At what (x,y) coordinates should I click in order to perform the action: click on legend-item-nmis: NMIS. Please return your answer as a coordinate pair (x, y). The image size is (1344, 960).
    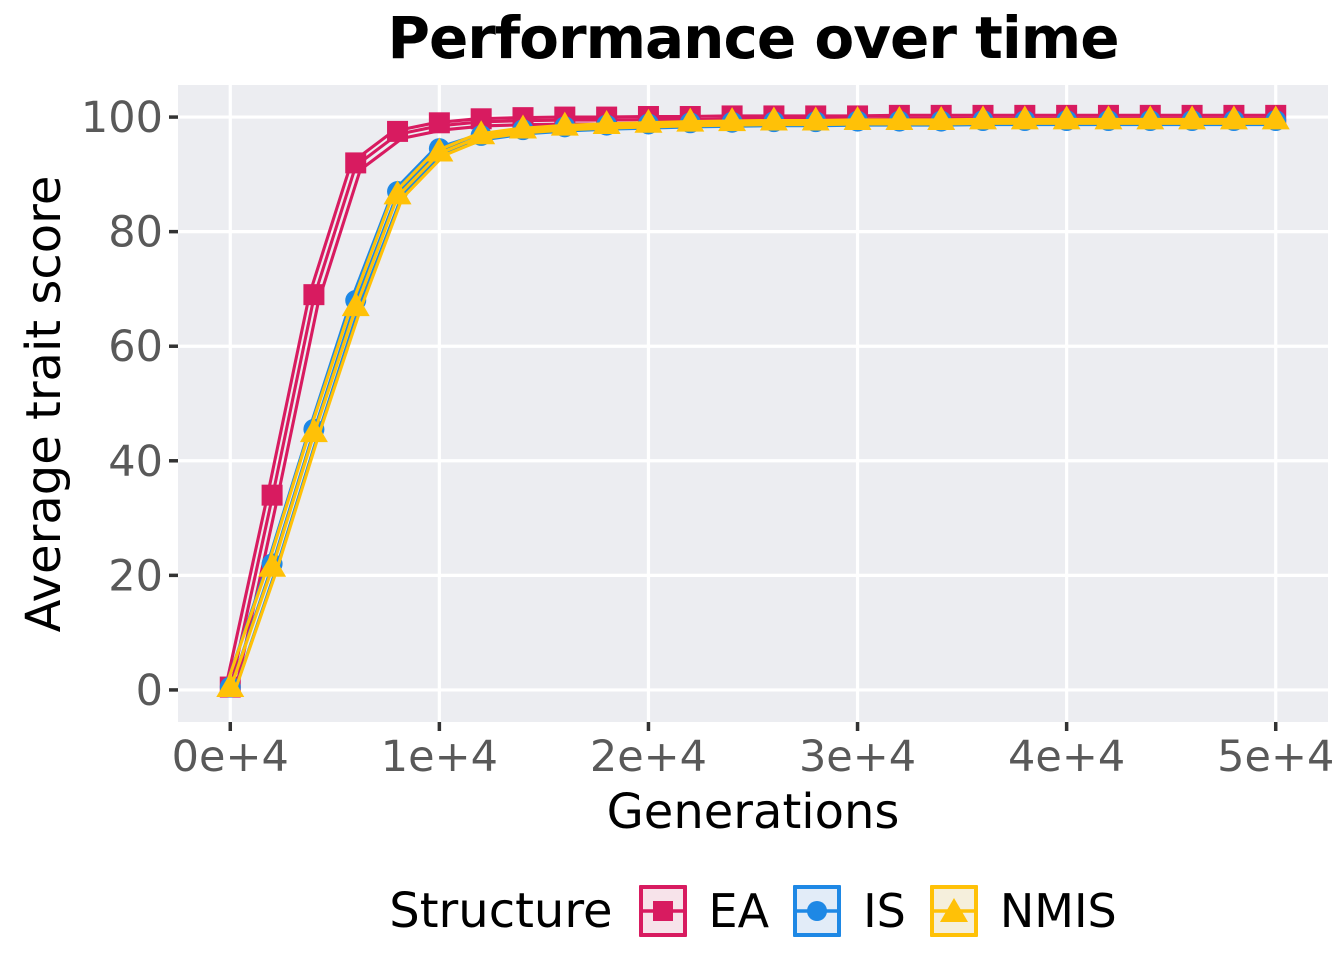
    Looking at the image, I should click on (1023, 911).